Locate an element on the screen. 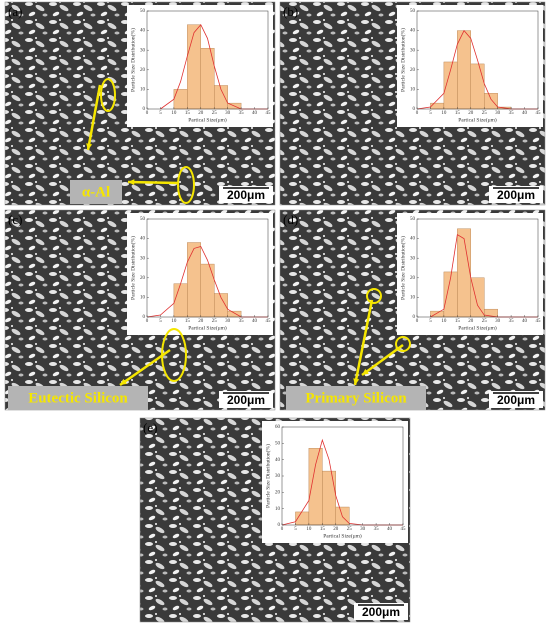  panel-label: (a) is located at coordinates (15, 11).